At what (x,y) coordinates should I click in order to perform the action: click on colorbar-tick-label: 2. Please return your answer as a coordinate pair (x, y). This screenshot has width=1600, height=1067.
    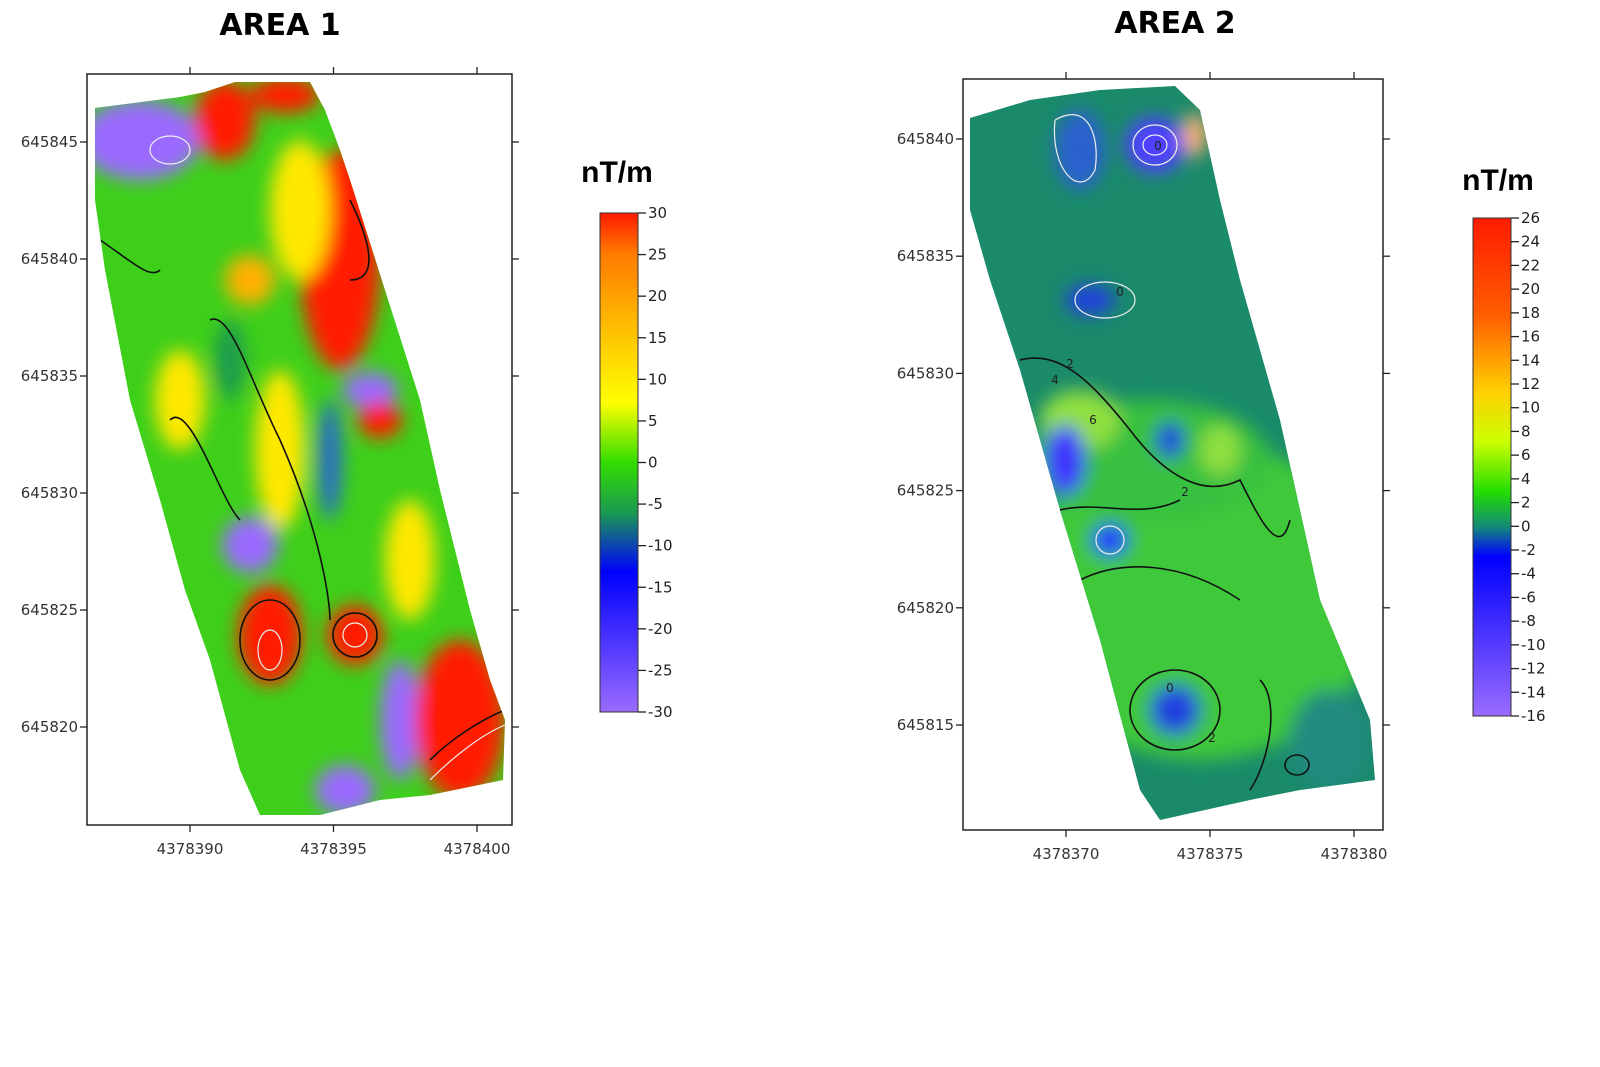
    Looking at the image, I should click on (1526, 503).